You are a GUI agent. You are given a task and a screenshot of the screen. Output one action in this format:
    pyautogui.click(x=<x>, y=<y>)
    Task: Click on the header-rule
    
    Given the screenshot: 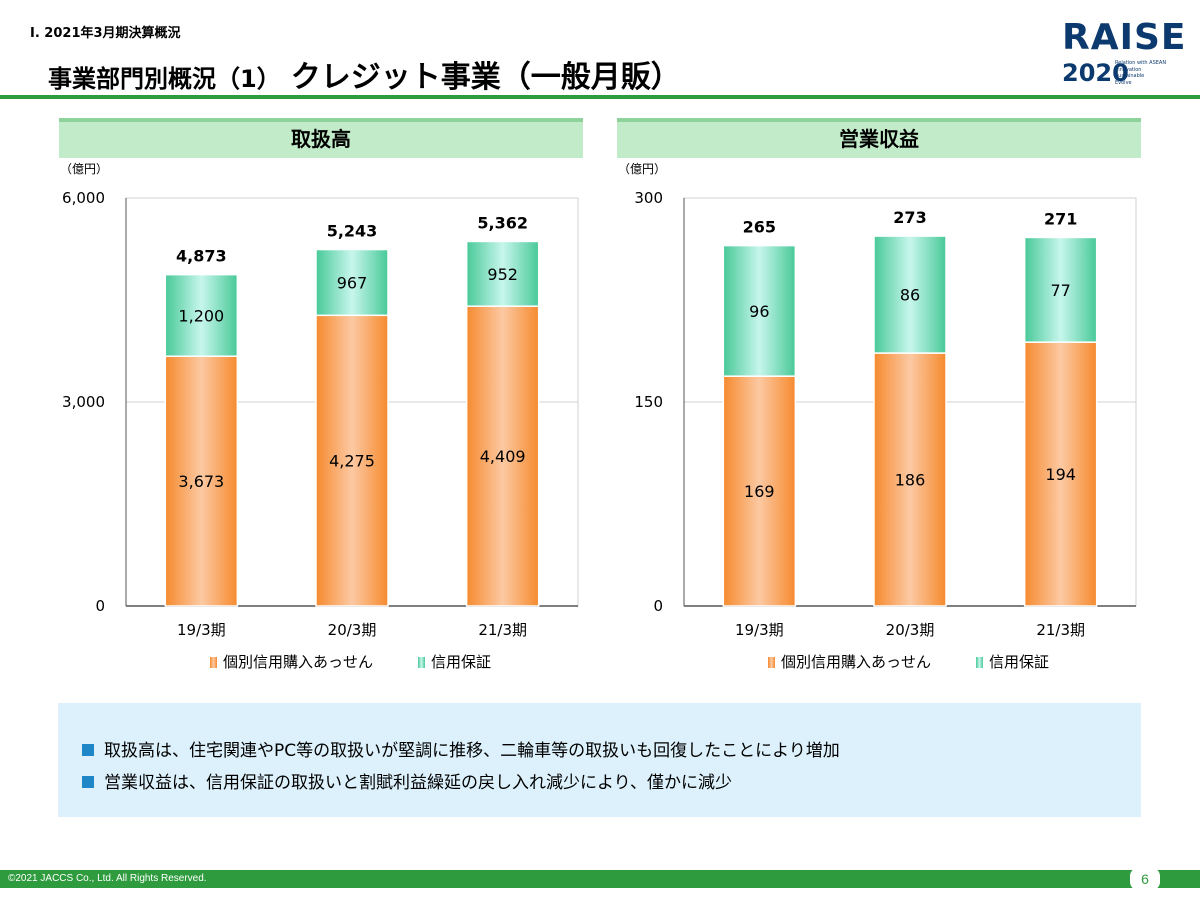 What is the action you would take?
    pyautogui.click(x=600, y=97)
    